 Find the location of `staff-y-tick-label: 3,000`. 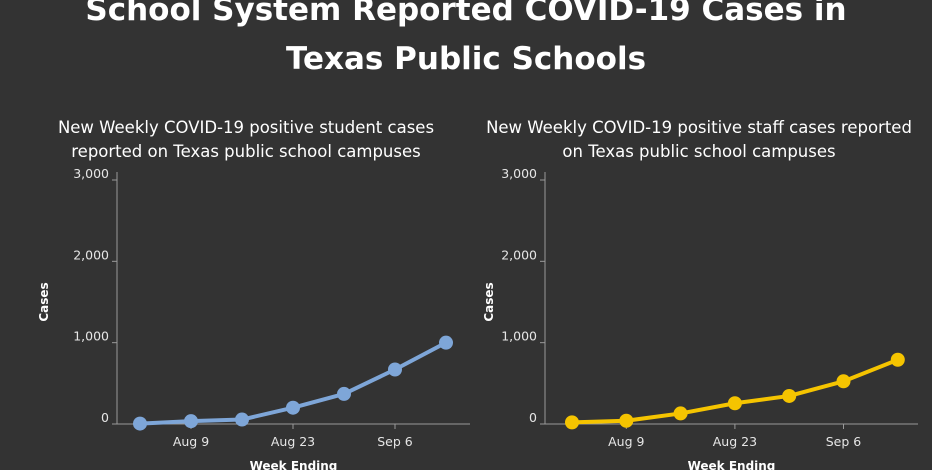

staff-y-tick-label: 3,000 is located at coordinates (519, 173).